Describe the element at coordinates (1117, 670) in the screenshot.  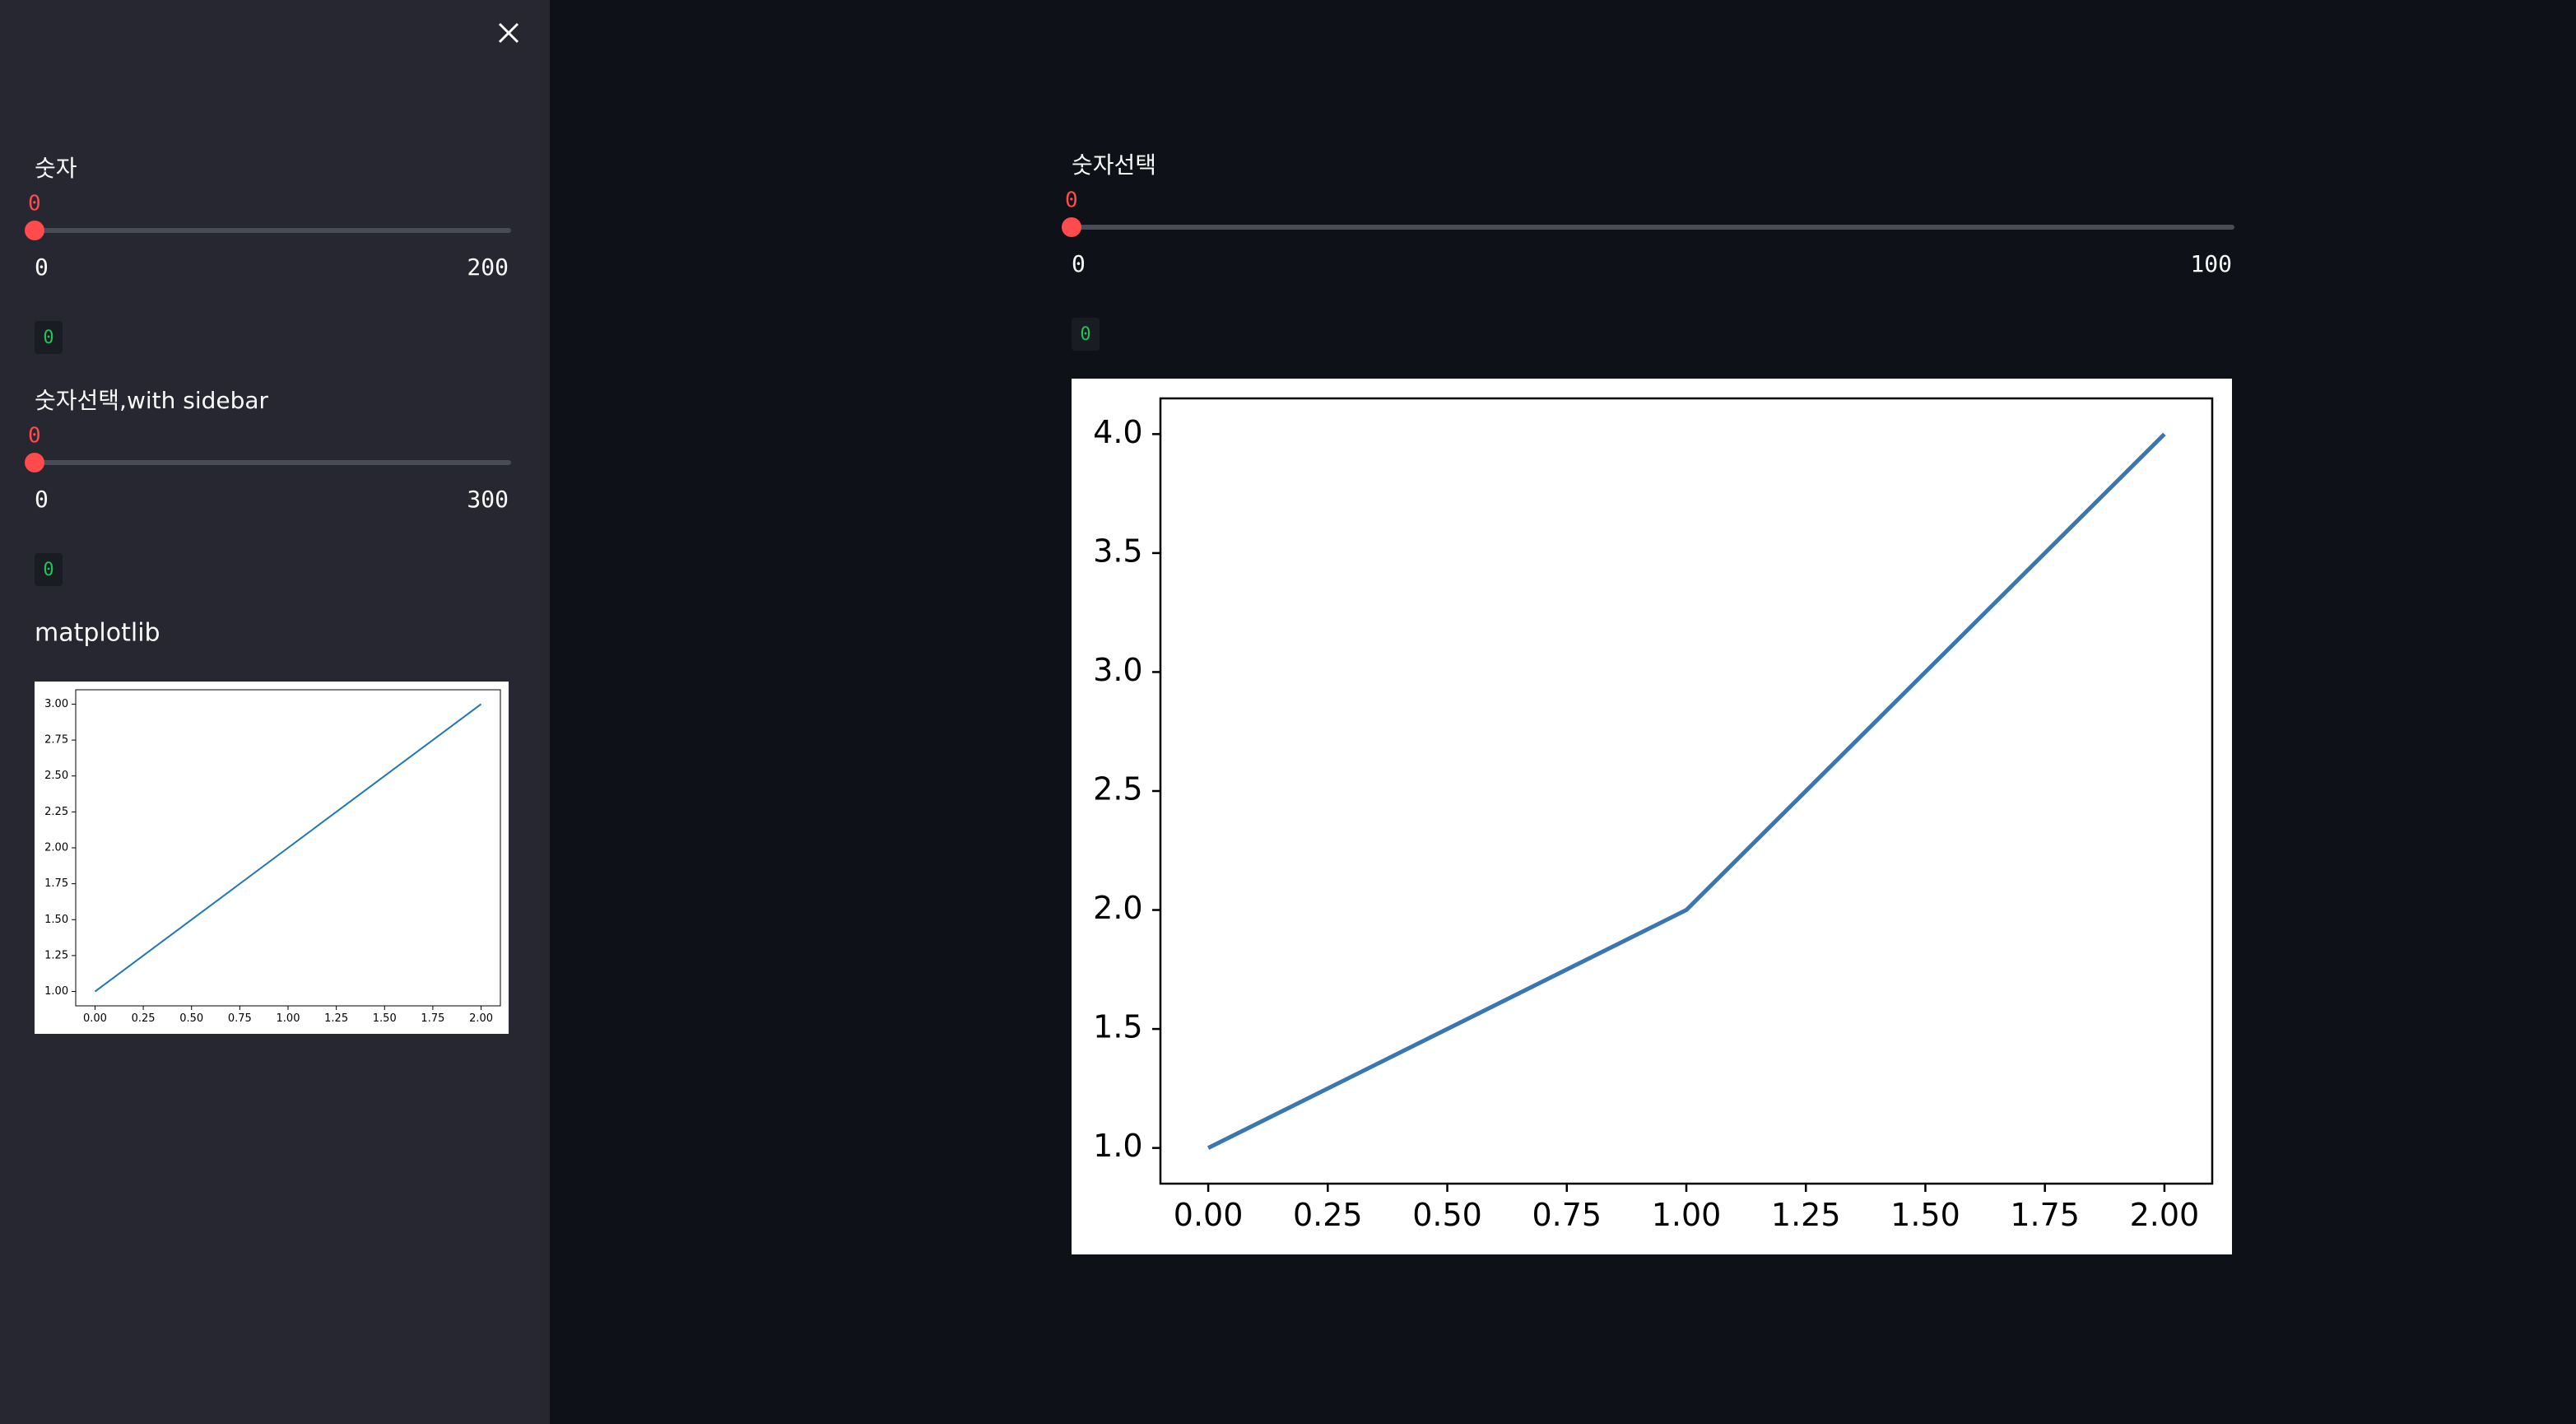
I see `y-tick-label: 3.0` at that location.